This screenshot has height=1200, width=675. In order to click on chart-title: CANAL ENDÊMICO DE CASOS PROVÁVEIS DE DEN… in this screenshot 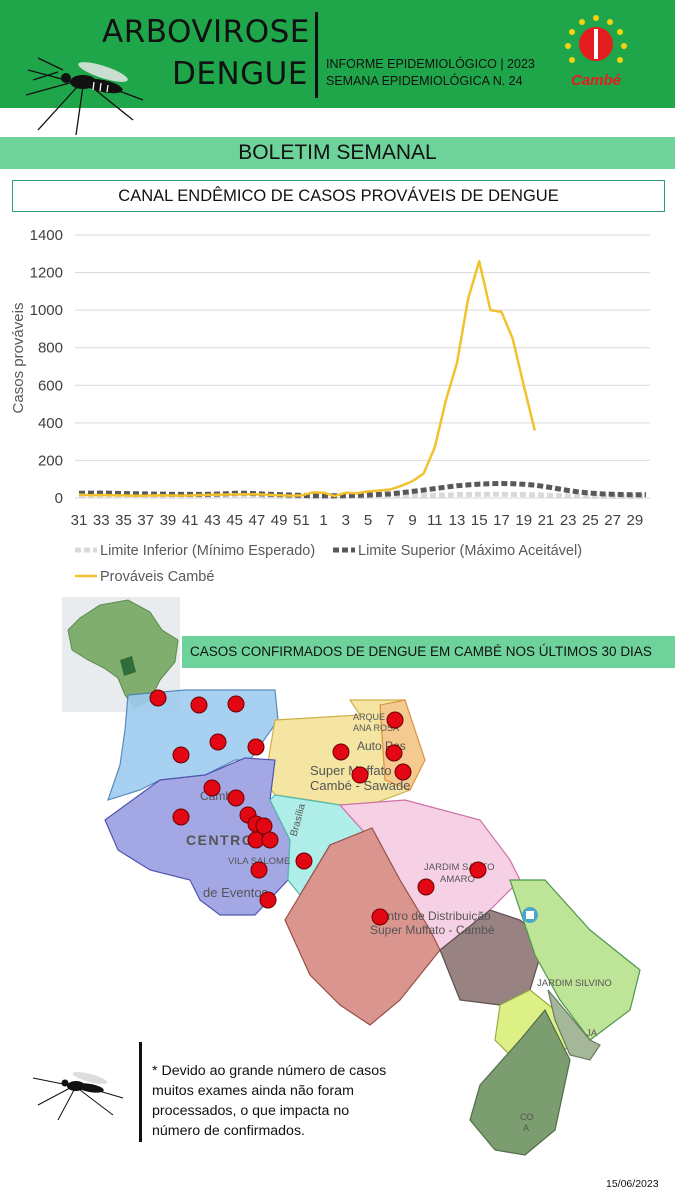, I will do `click(338, 196)`.